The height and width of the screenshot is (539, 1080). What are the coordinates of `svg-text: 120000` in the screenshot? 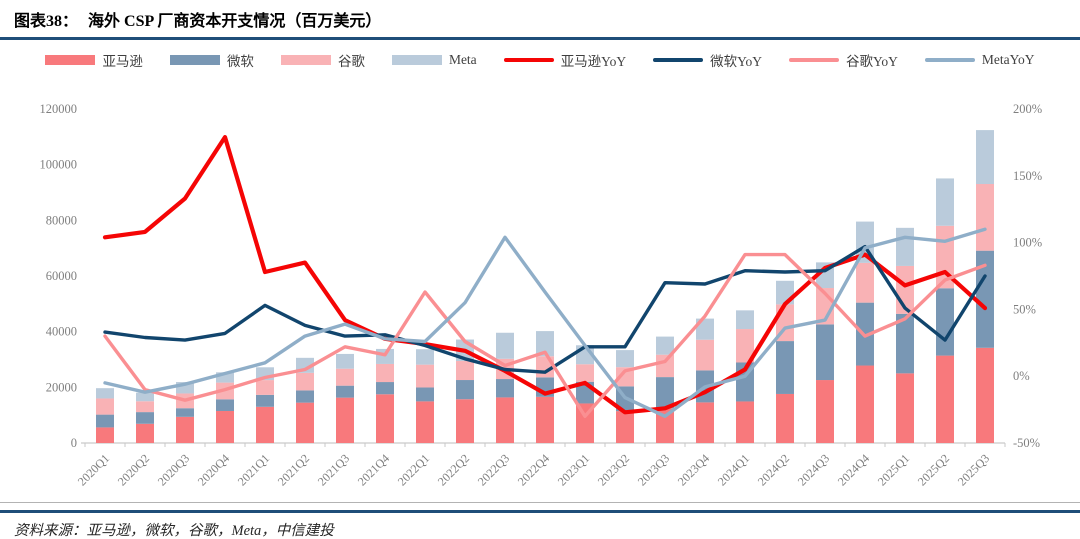 It's located at (59, 109).